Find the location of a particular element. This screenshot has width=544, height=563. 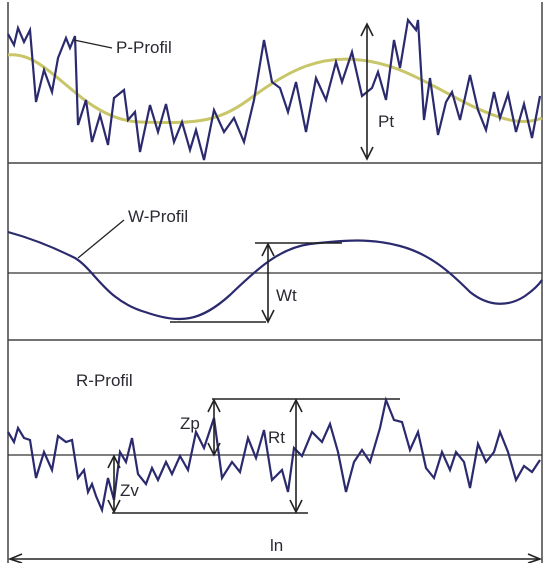

zp-label: Zp is located at coordinates (190, 423).